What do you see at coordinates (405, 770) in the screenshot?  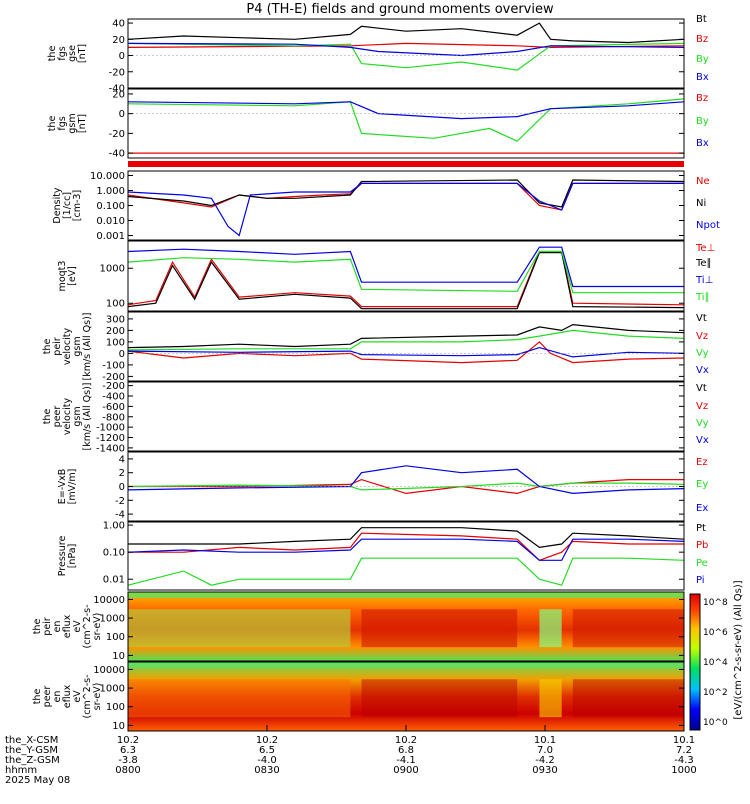 I see `x-tick-label: 0900` at bounding box center [405, 770].